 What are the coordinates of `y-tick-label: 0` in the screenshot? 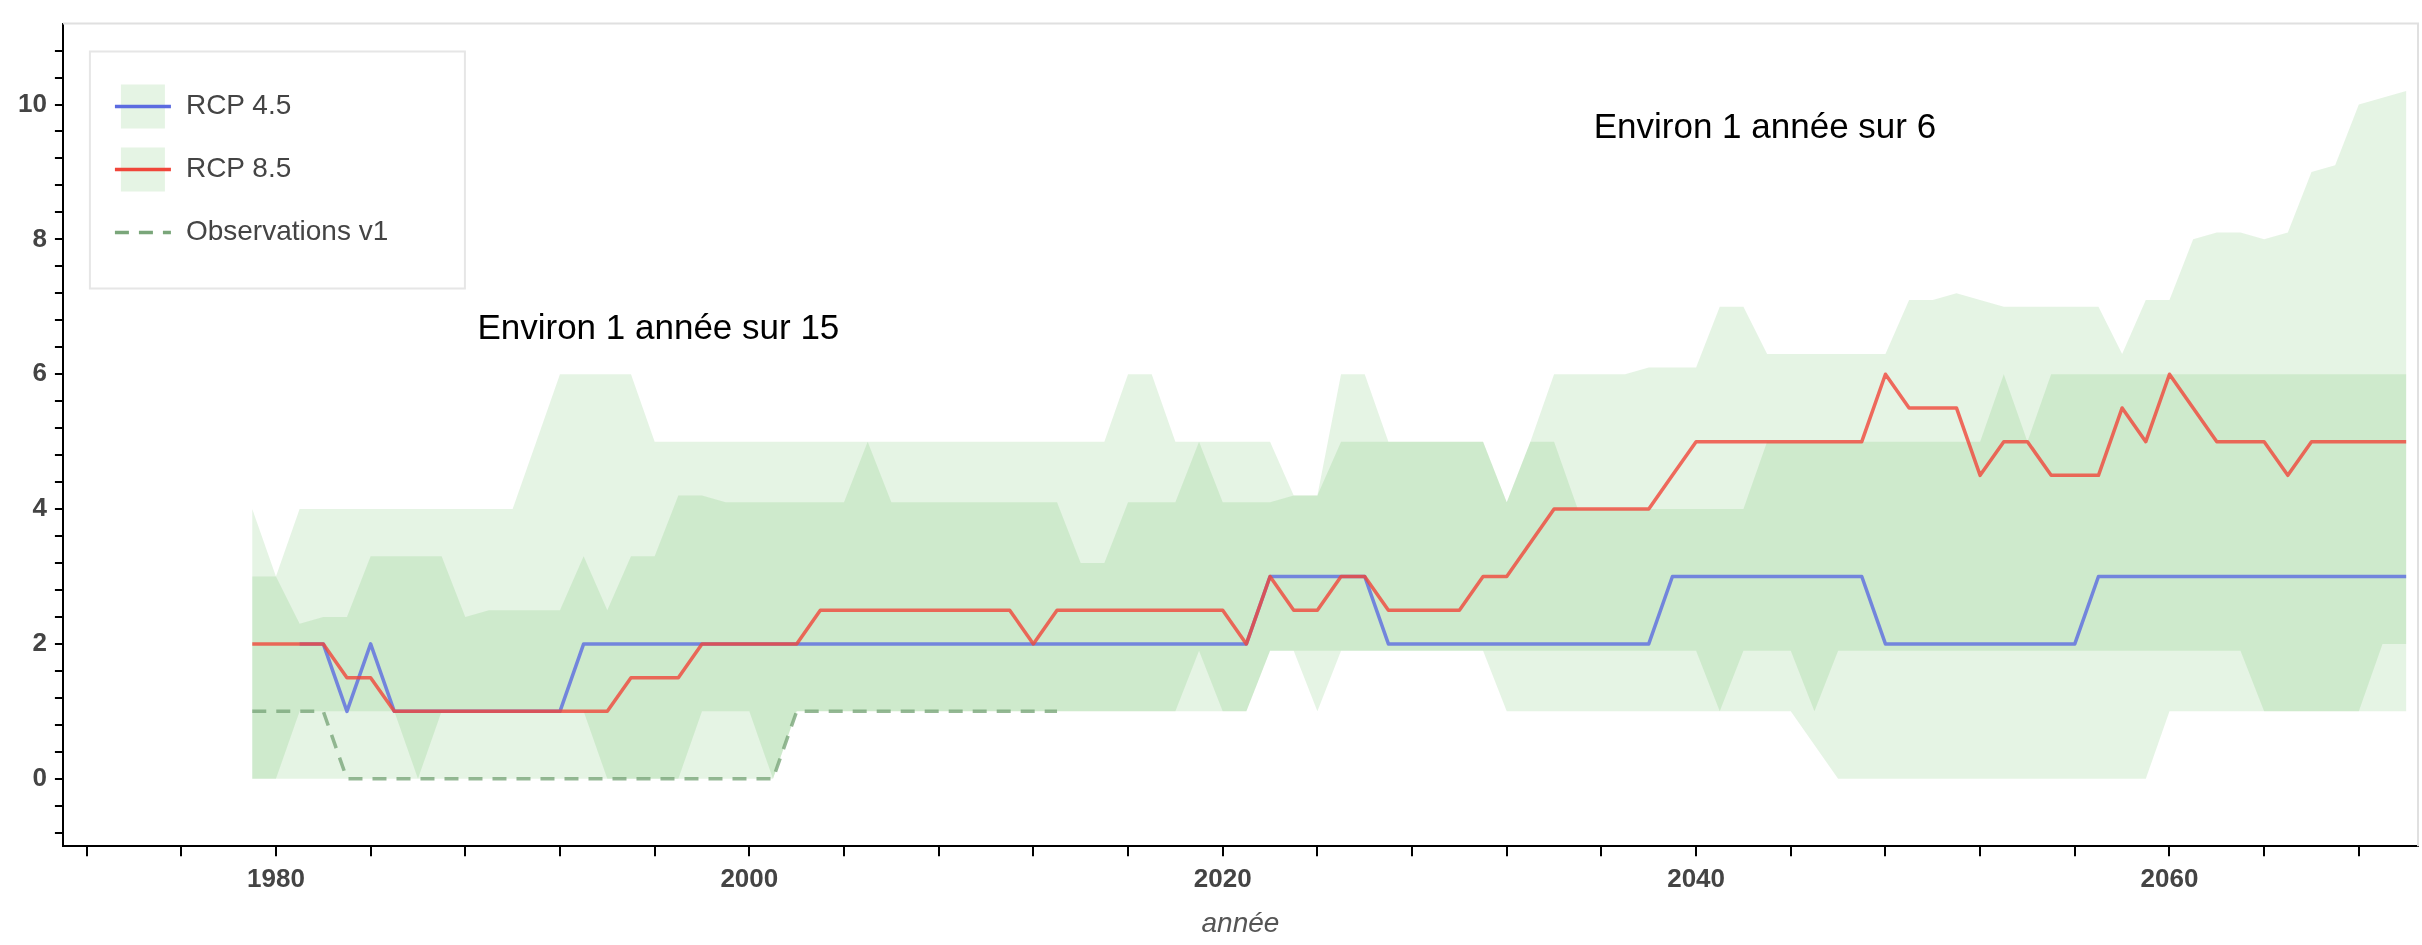 It's located at (39, 776).